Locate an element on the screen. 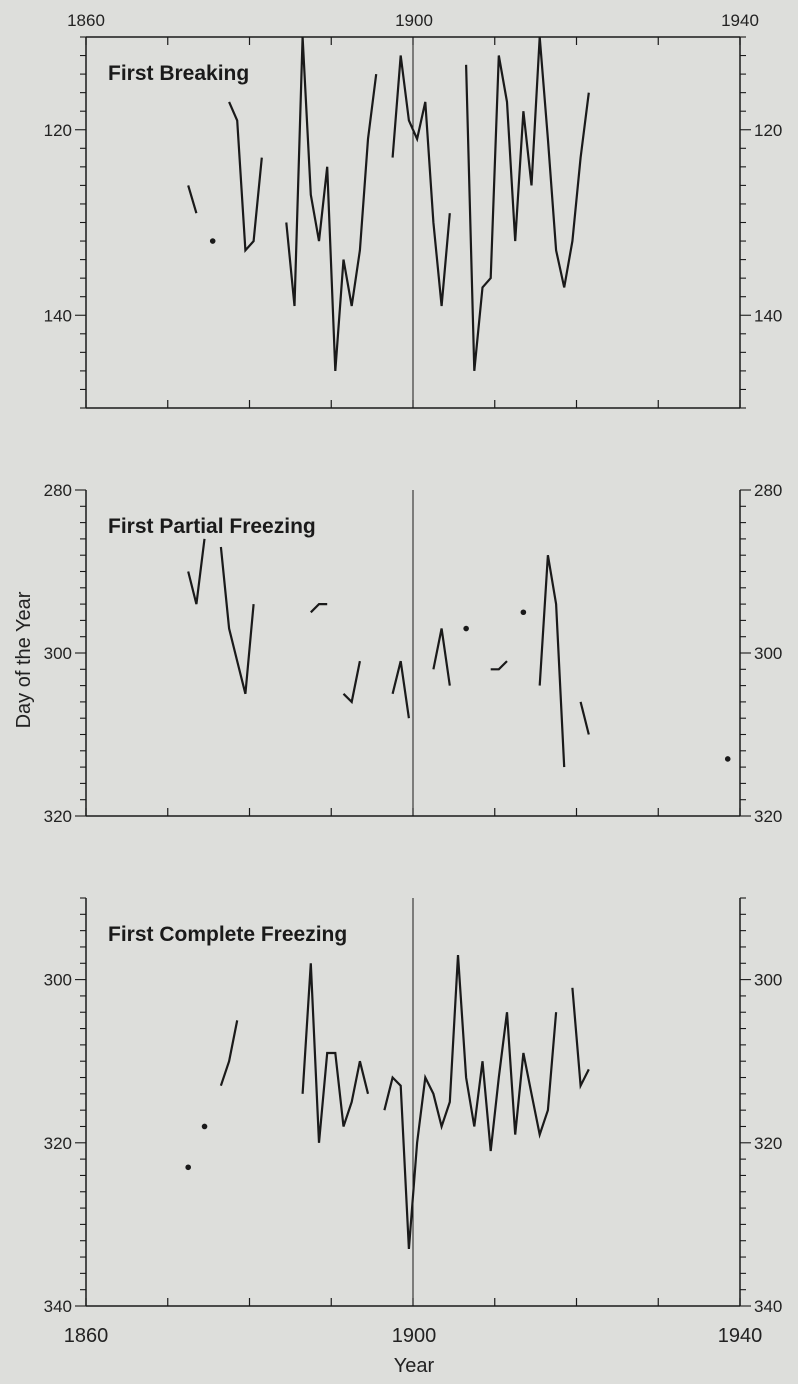  first-partial-freezing-data-point-1906.5 is located at coordinates (466, 628).